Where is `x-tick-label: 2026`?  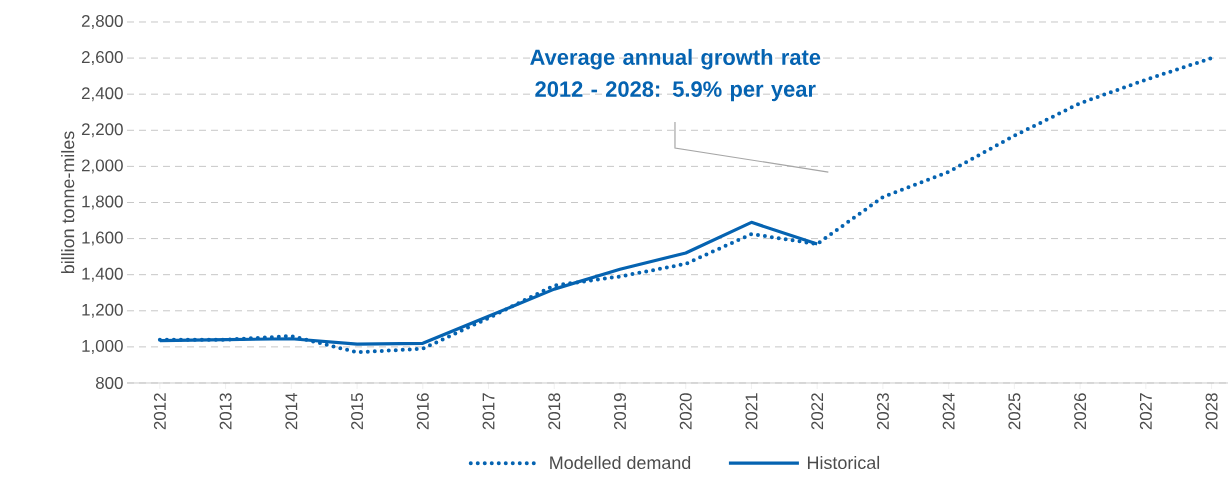 x-tick-label: 2026 is located at coordinates (1080, 411).